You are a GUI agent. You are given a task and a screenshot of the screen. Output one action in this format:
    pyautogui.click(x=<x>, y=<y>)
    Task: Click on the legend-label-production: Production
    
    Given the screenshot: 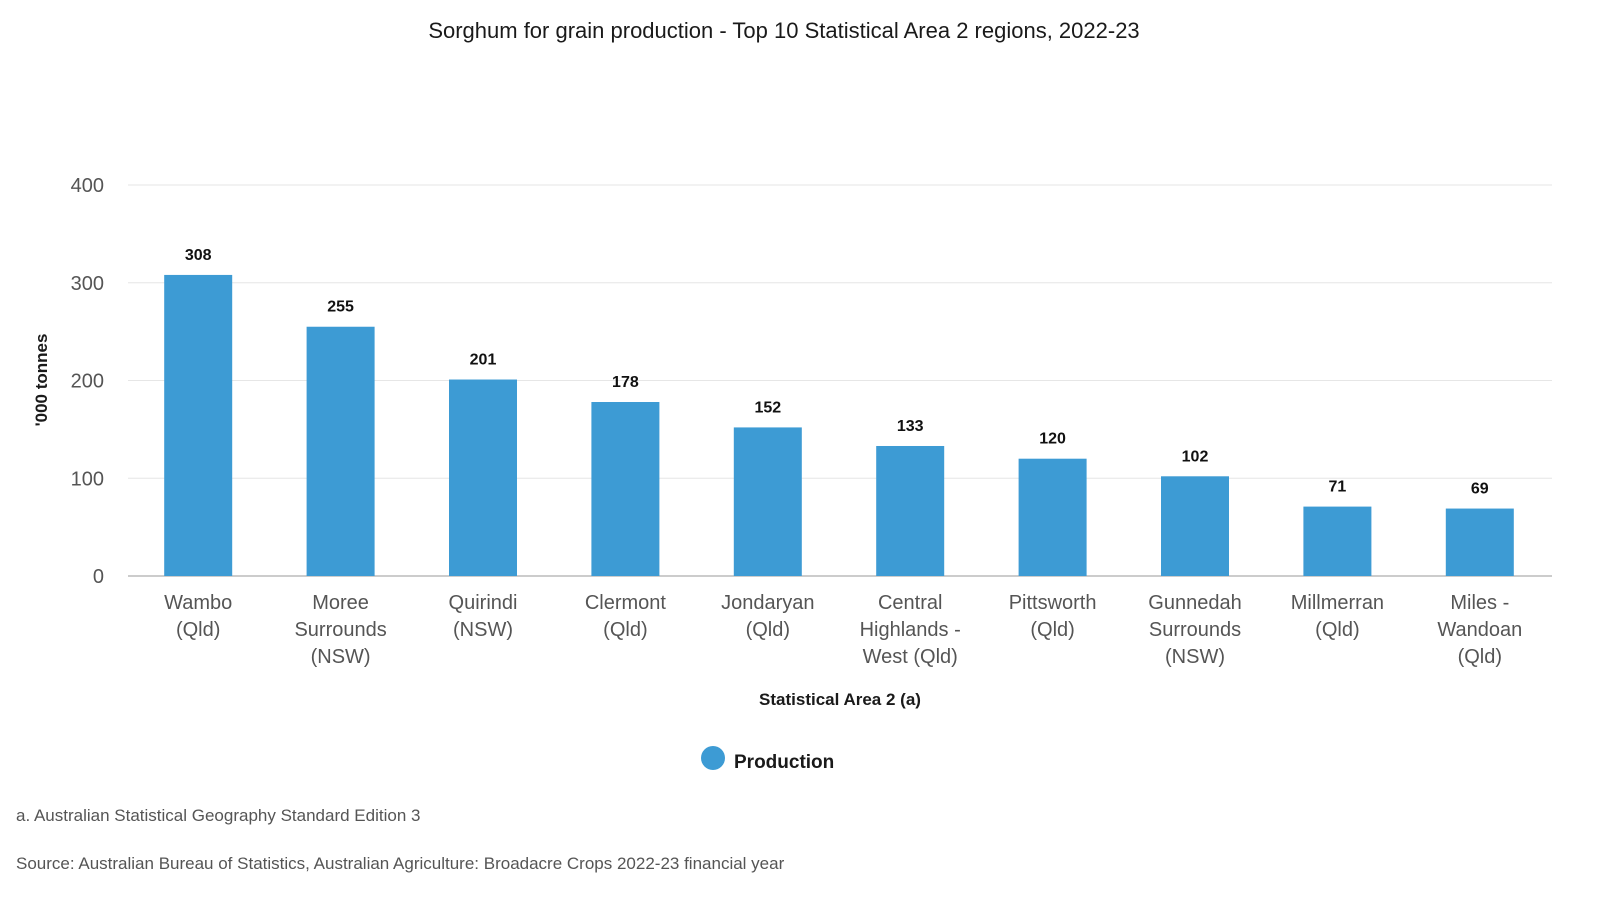 What is the action you would take?
    pyautogui.click(x=784, y=762)
    